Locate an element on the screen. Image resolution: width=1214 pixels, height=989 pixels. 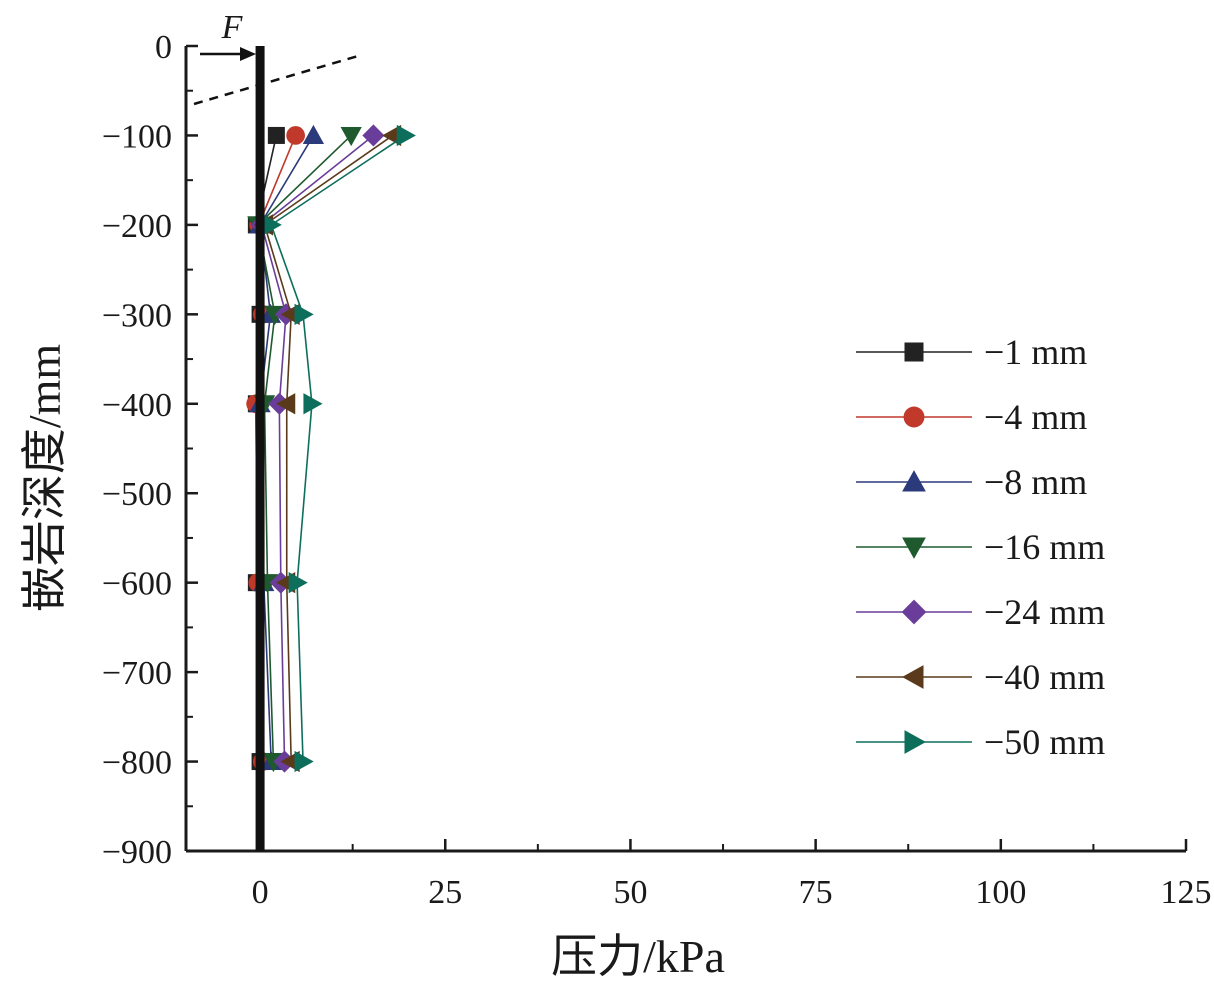
legend-label: −50 mm is located at coordinates (1044, 742).